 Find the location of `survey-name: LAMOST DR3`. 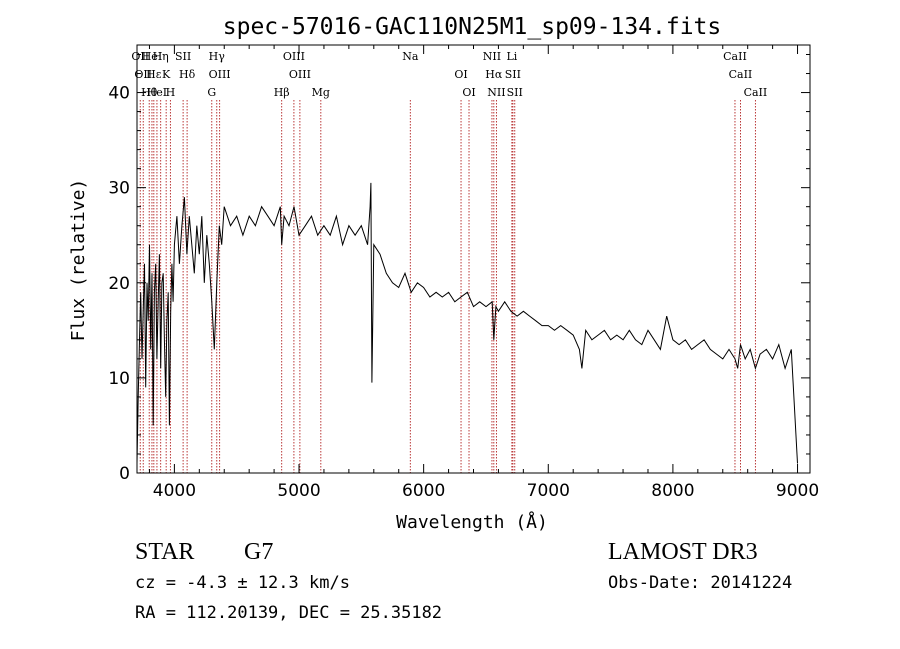

survey-name: LAMOST DR3 is located at coordinates (683, 552).